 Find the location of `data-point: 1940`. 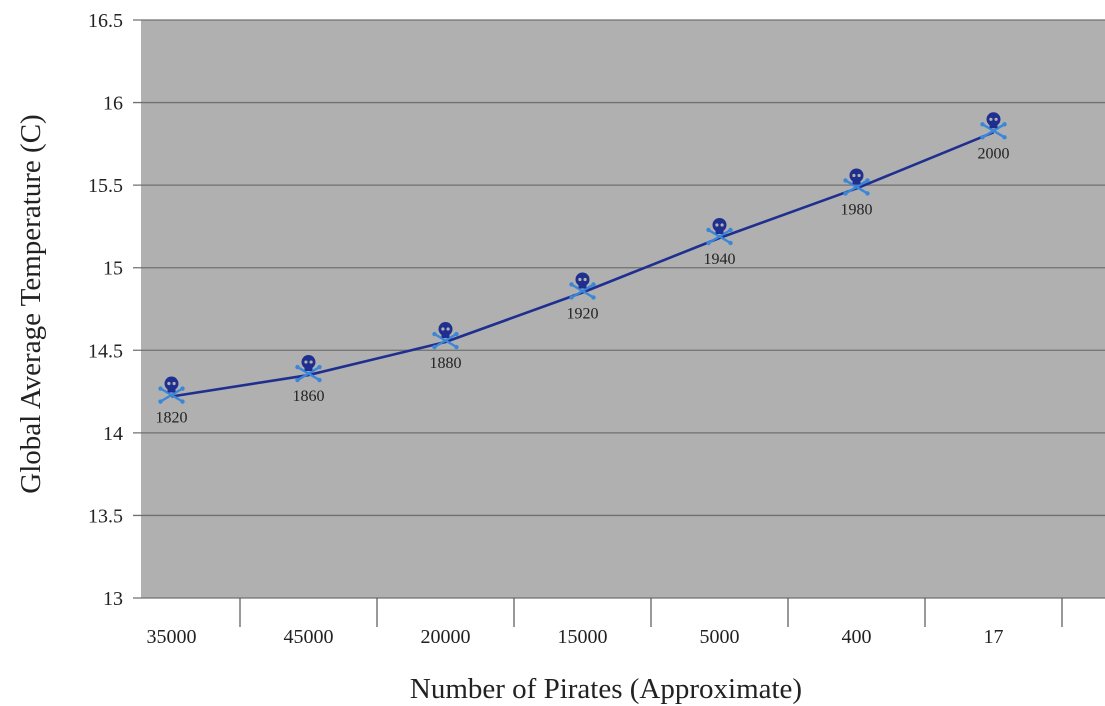

data-point: 1940 is located at coordinates (720, 242).